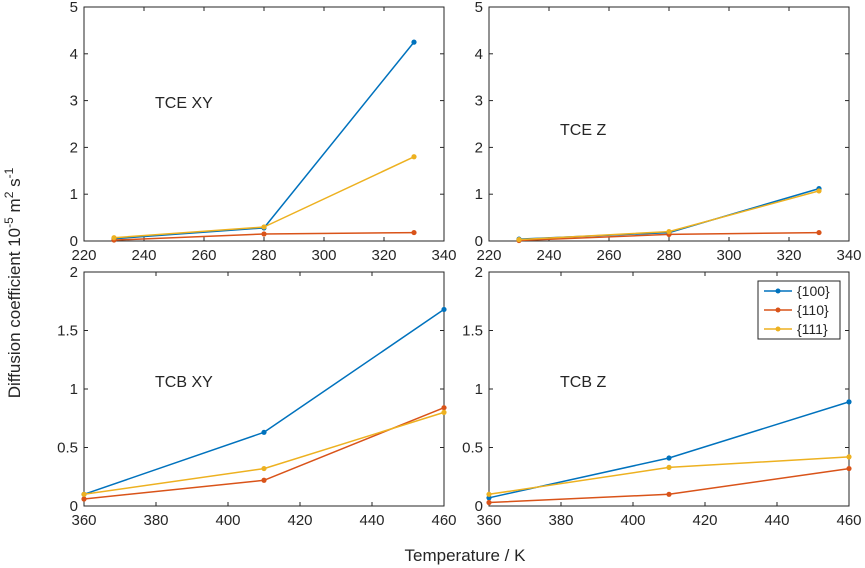  I want to click on tce-z-xtick-label: 220, so click(488, 255).